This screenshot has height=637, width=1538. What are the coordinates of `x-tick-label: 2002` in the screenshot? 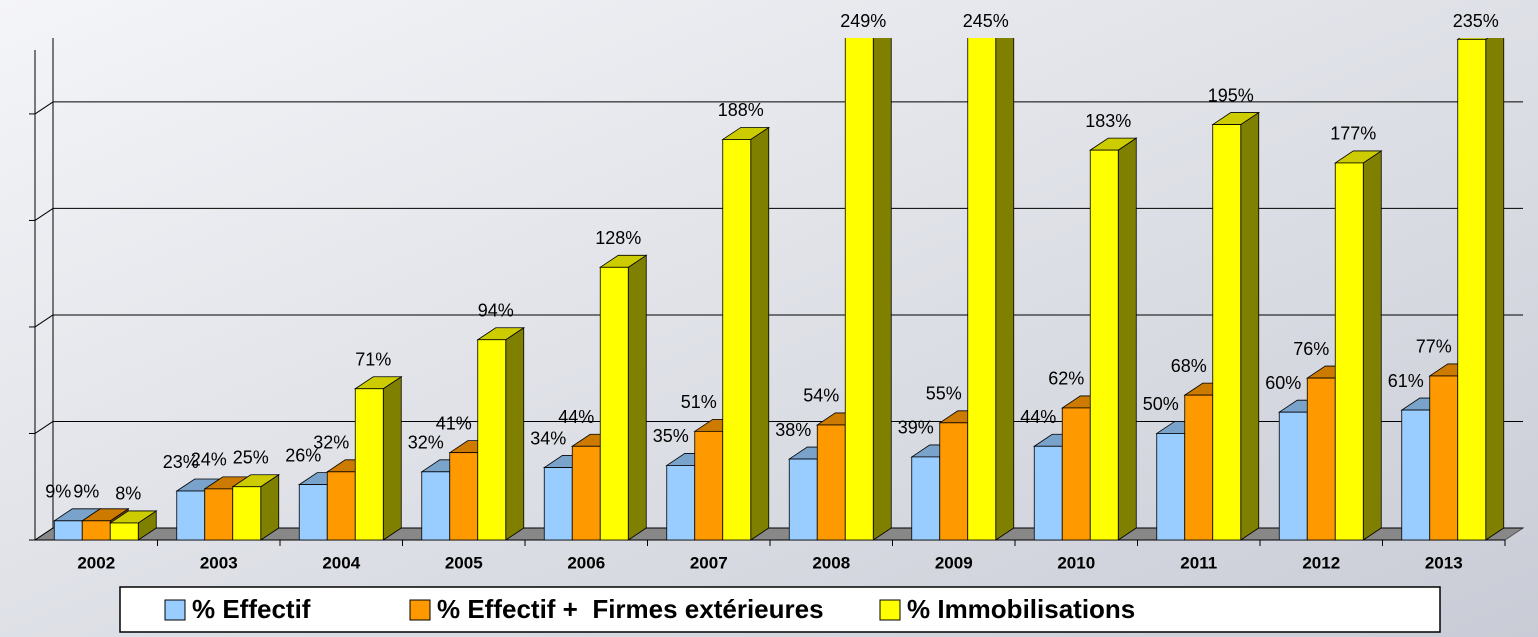 It's located at (96, 562).